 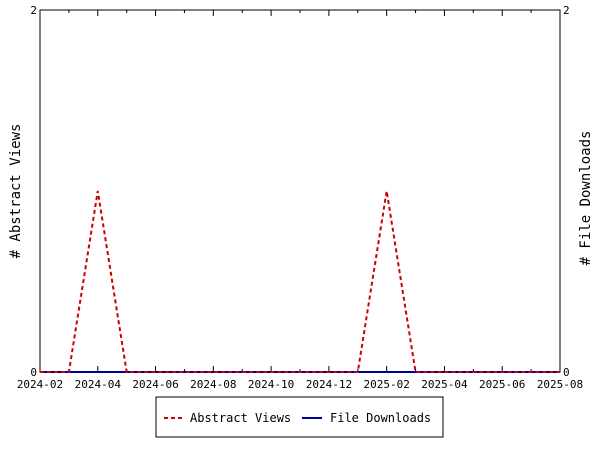 I want to click on legend-label-abstract-views: Abstract Views, so click(x=240, y=418).